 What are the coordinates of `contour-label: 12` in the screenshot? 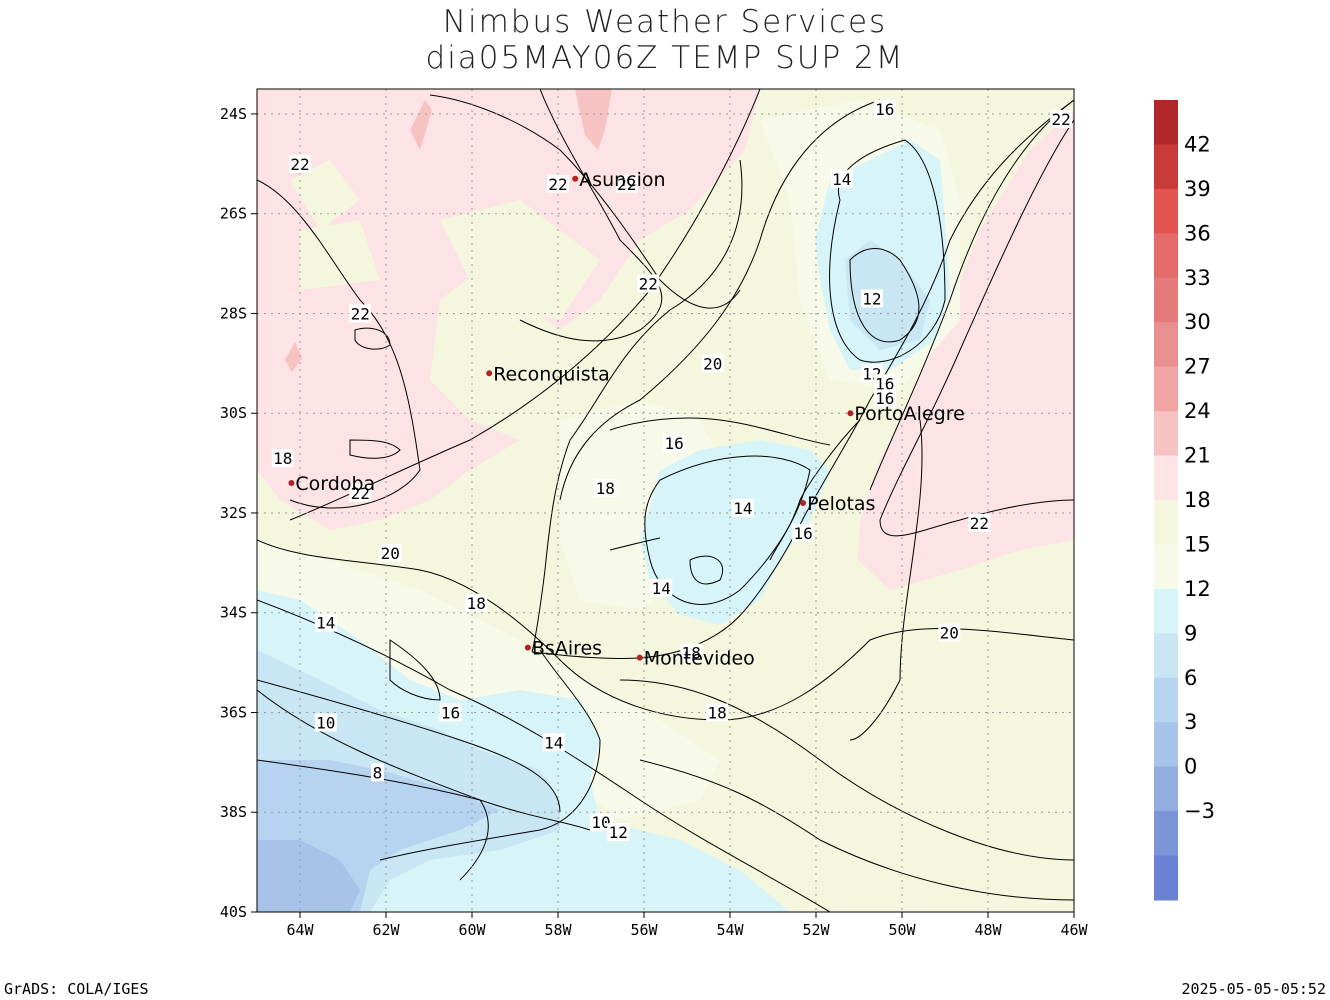 It's located at (618, 832).